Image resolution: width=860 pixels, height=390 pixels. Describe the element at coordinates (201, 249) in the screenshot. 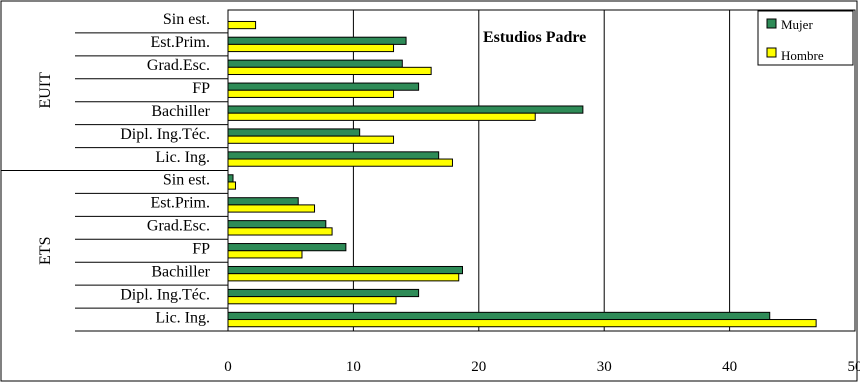

I see `category-label-ets-fp: FP` at that location.